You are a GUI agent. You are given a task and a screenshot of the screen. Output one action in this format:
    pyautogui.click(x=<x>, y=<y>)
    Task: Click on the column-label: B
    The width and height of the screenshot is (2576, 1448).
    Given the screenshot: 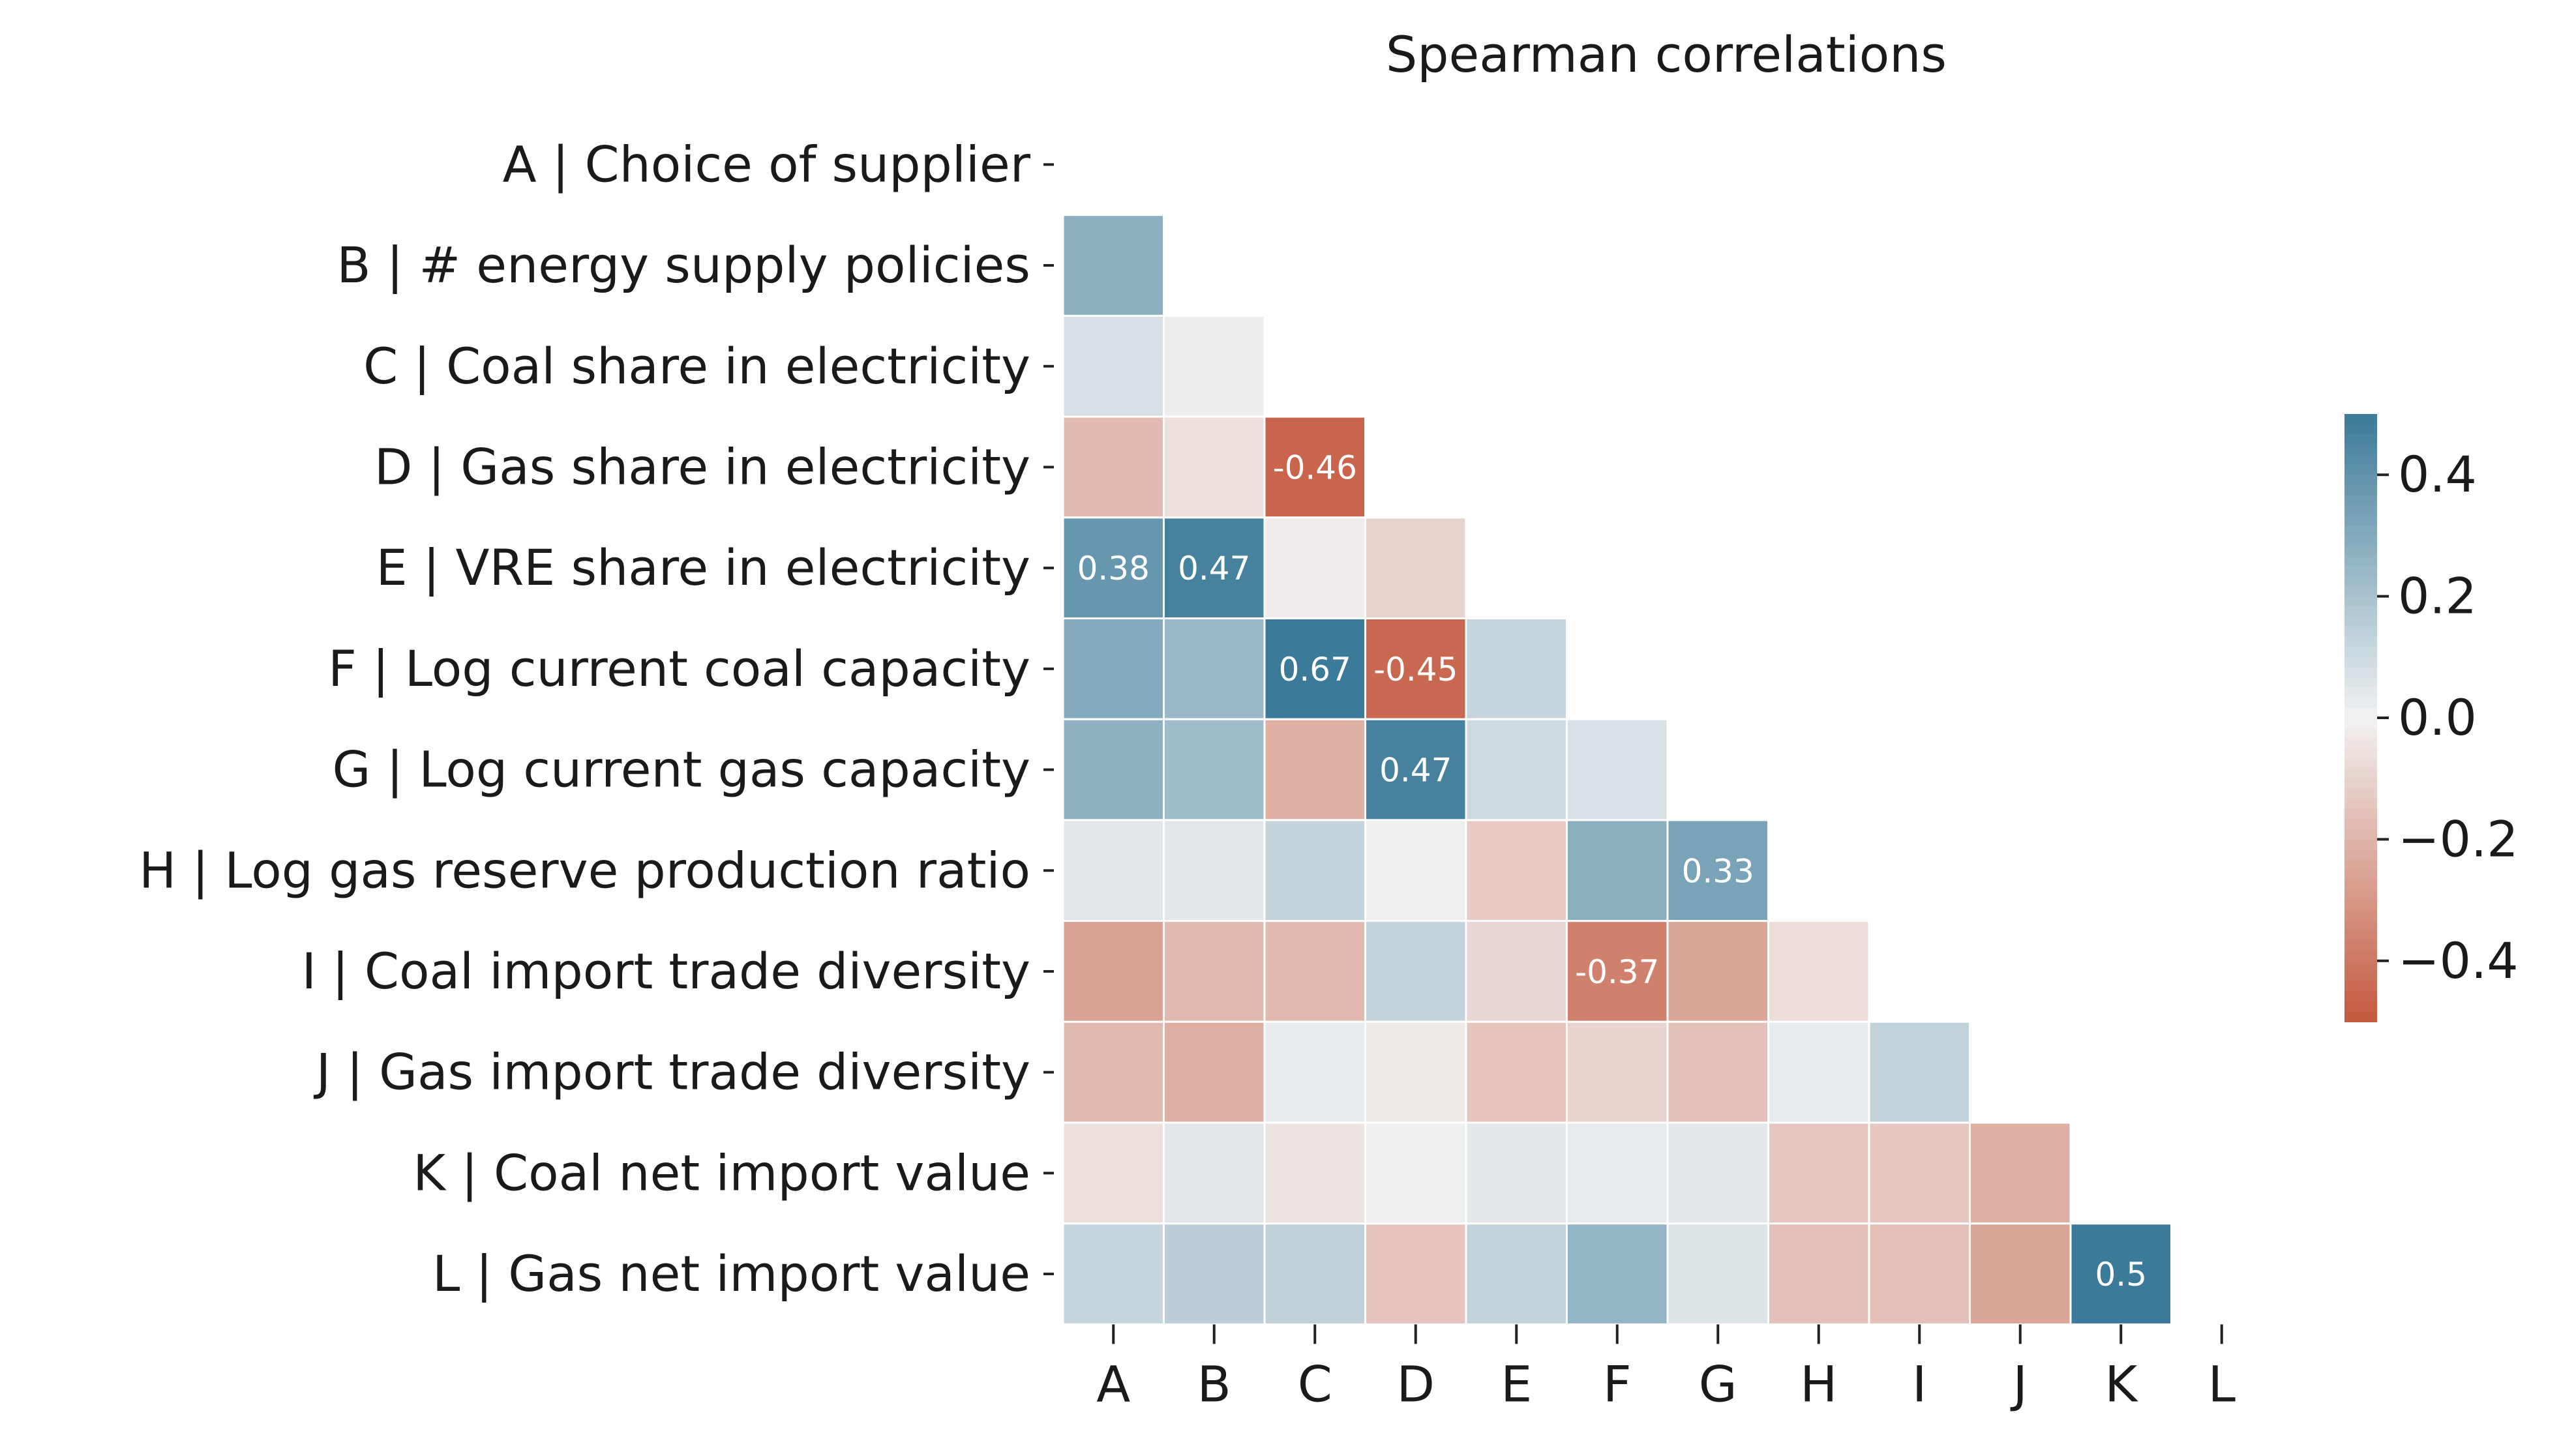 What is the action you would take?
    pyautogui.click(x=1214, y=1384)
    